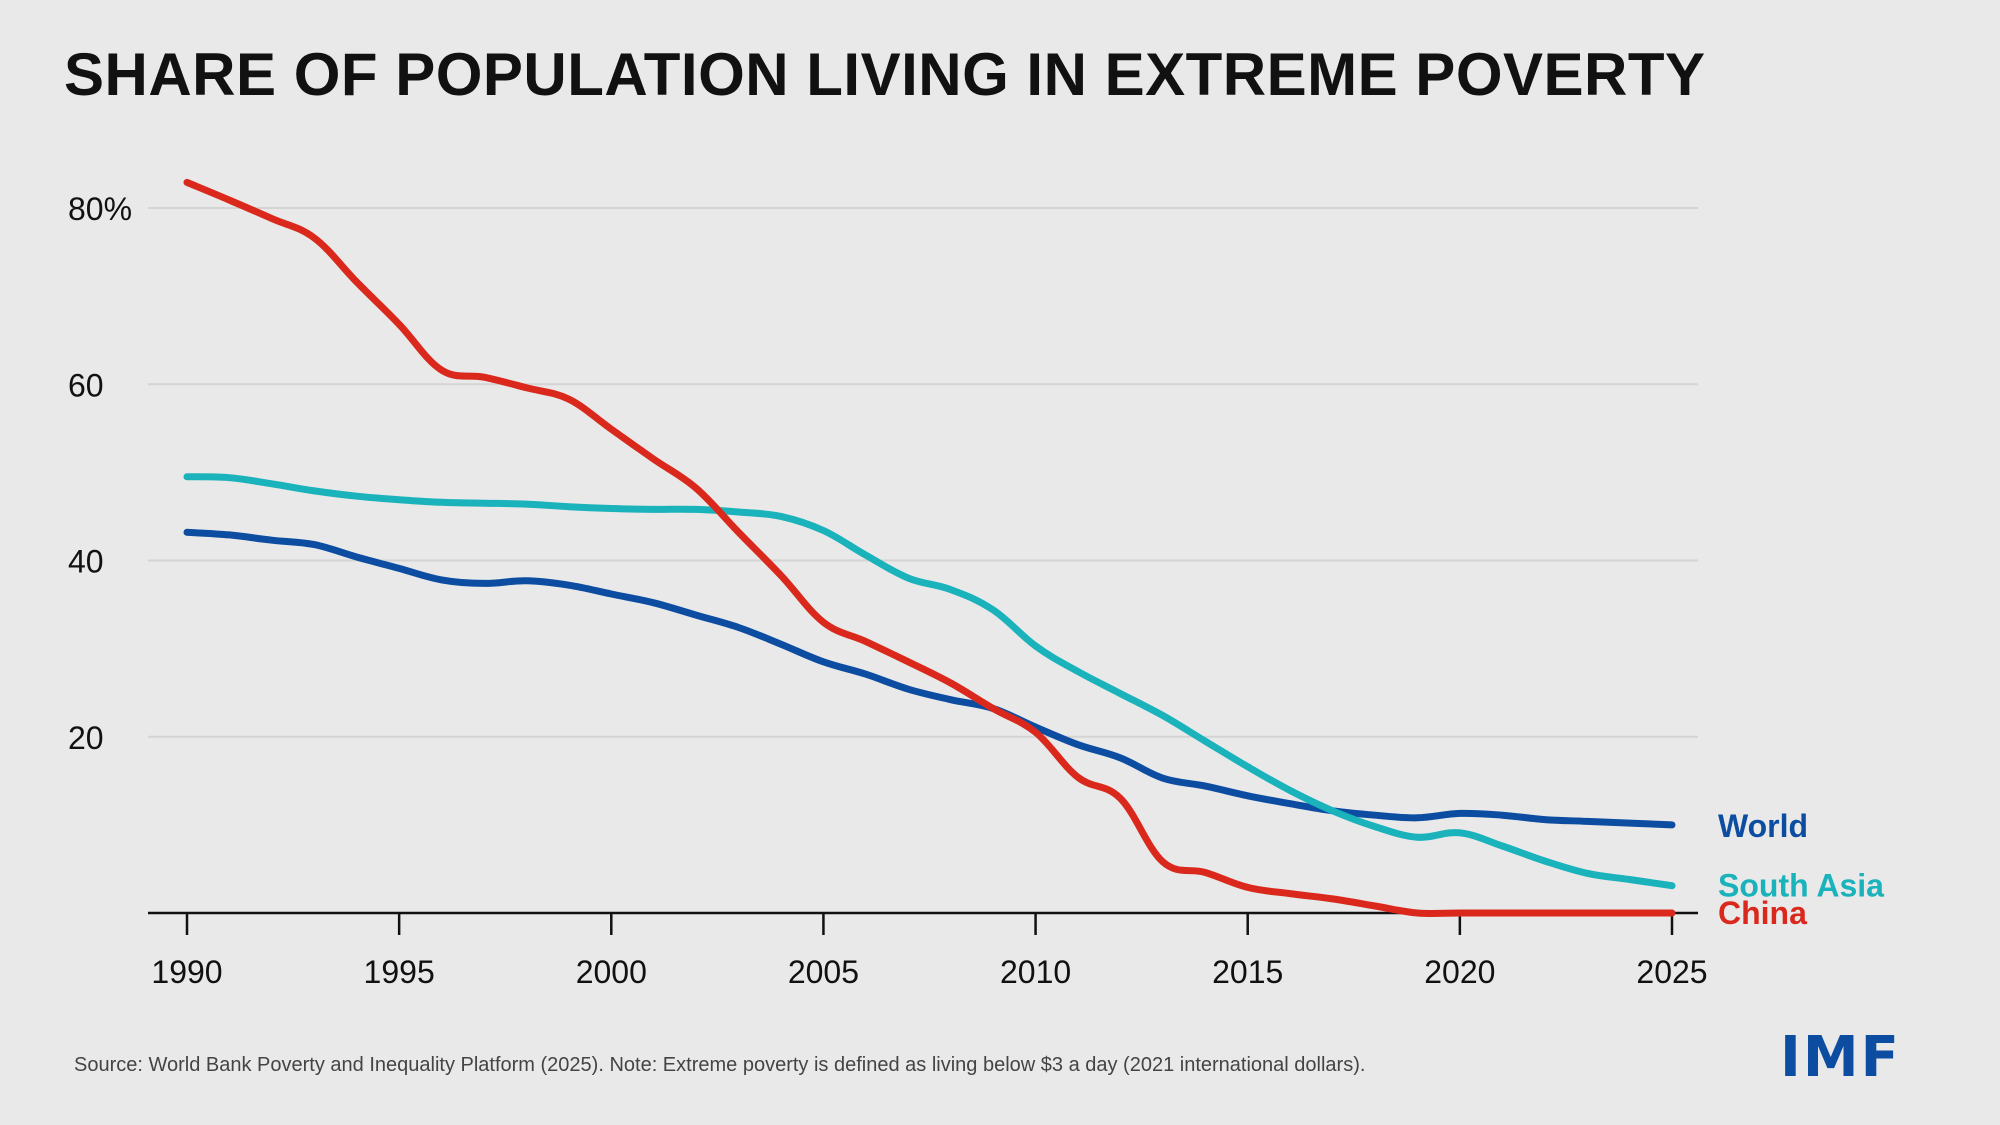 The height and width of the screenshot is (1125, 2000). Describe the element at coordinates (1763, 826) in the screenshot. I see `series-label-world: World` at that location.